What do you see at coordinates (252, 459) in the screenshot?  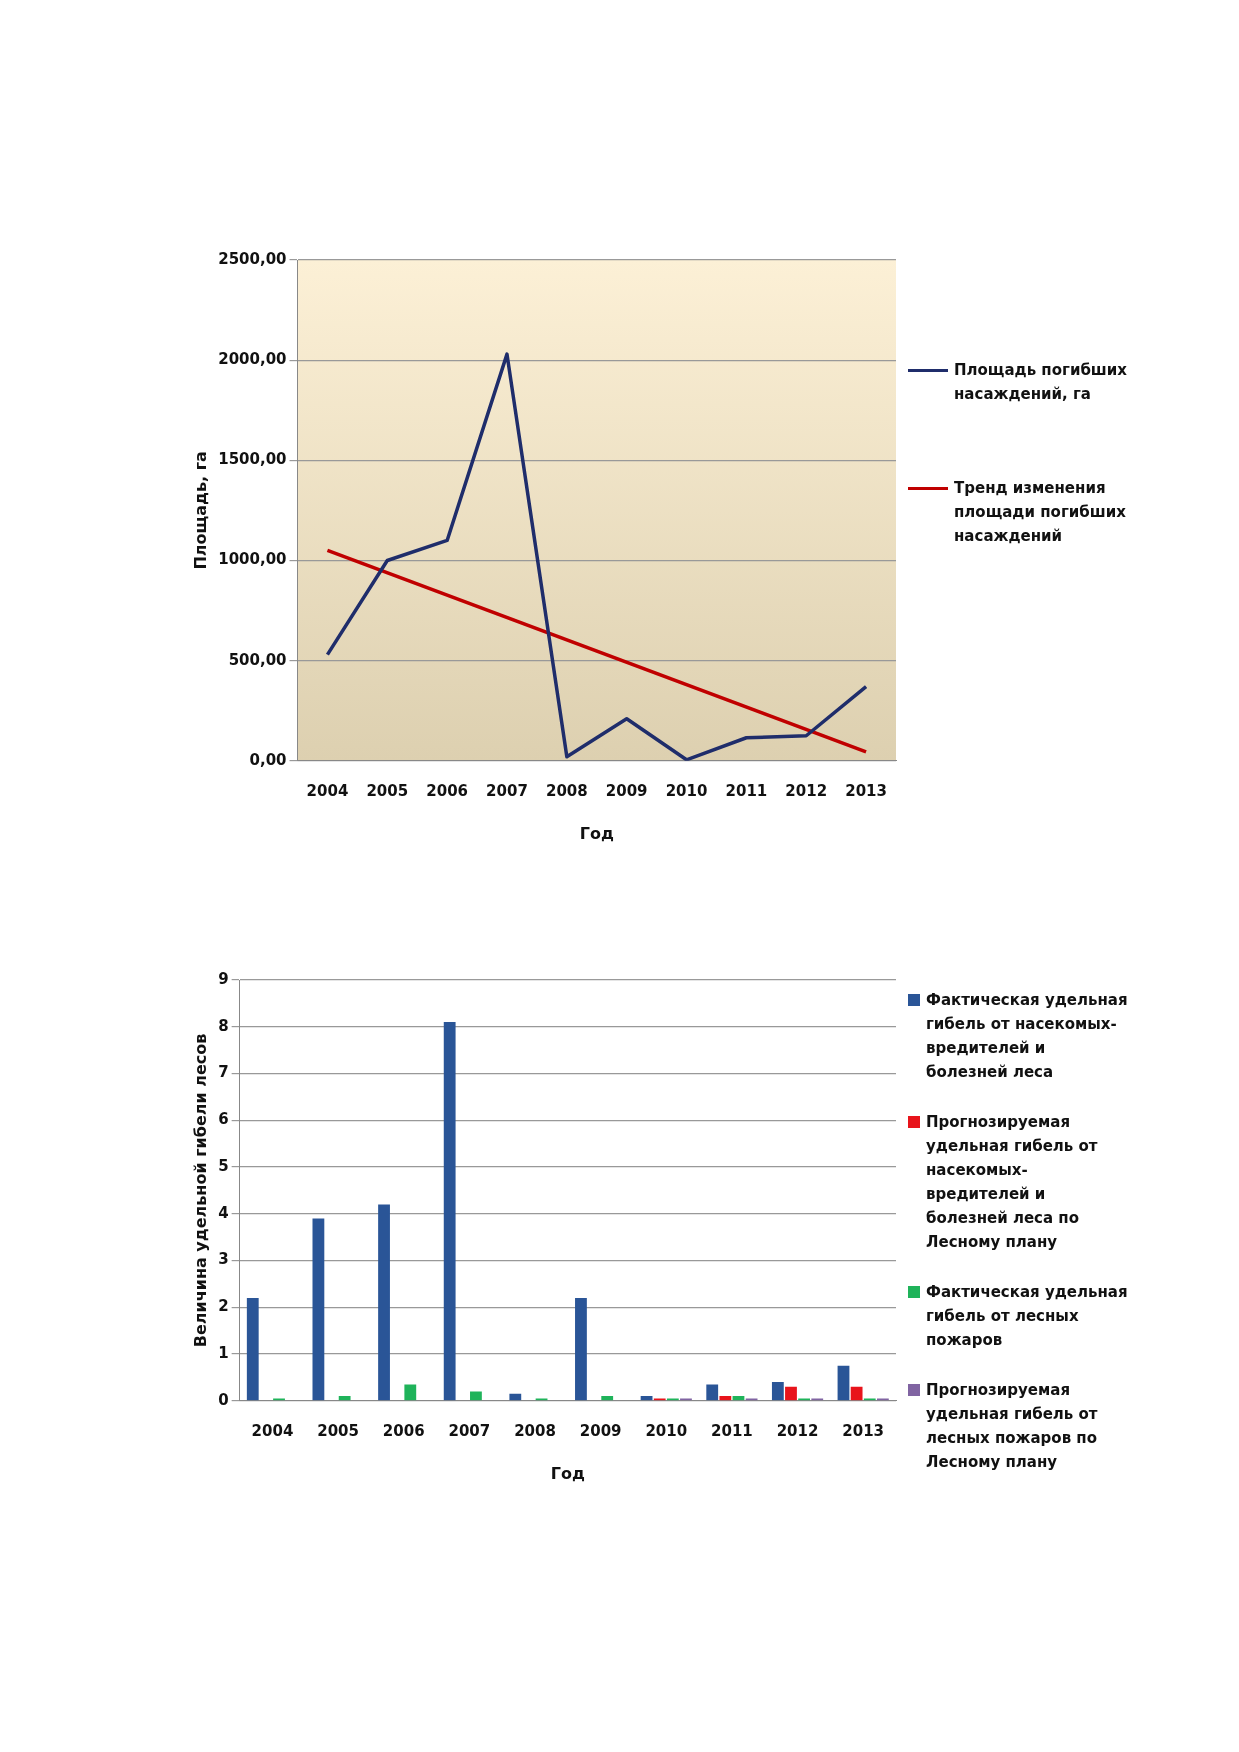 I see `y-tick-label: 1500,00` at bounding box center [252, 459].